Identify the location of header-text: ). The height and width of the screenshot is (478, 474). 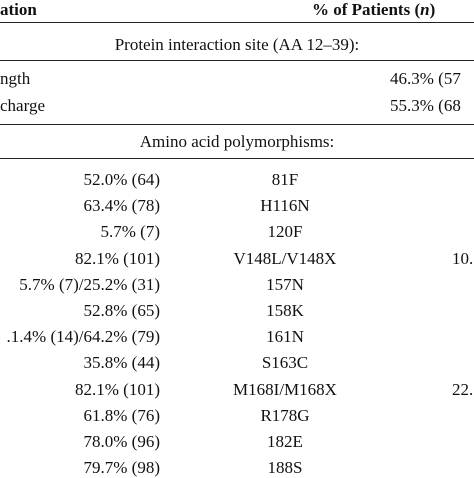
(432, 9).